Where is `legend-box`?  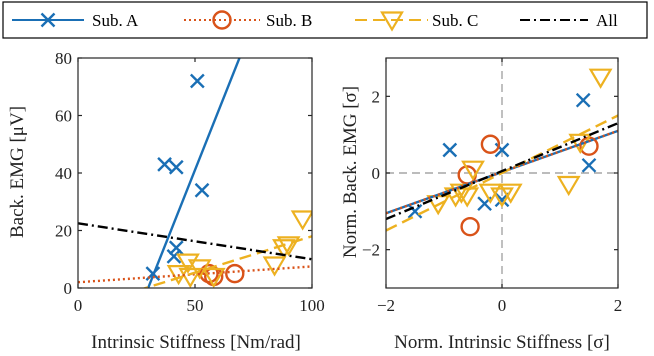
legend-box is located at coordinates (325, 20).